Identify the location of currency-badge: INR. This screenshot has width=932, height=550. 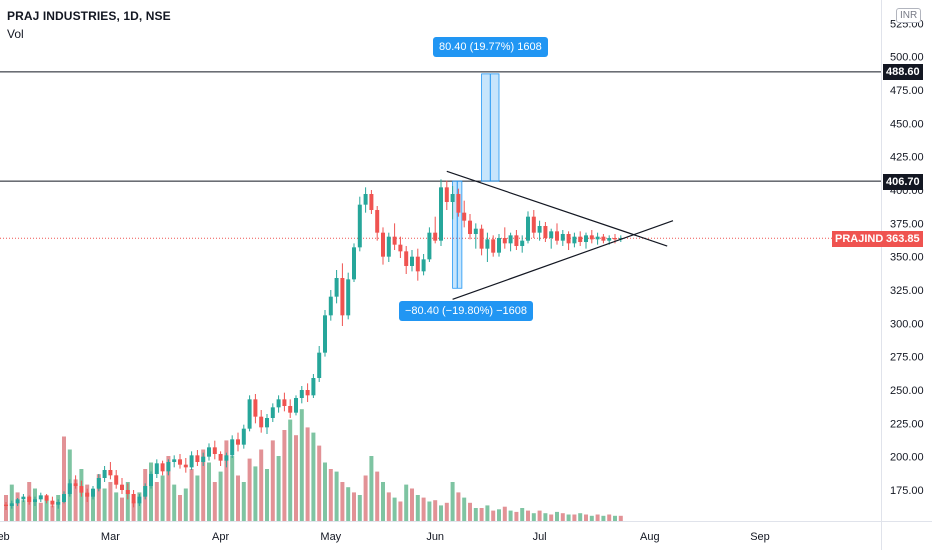
(909, 15).